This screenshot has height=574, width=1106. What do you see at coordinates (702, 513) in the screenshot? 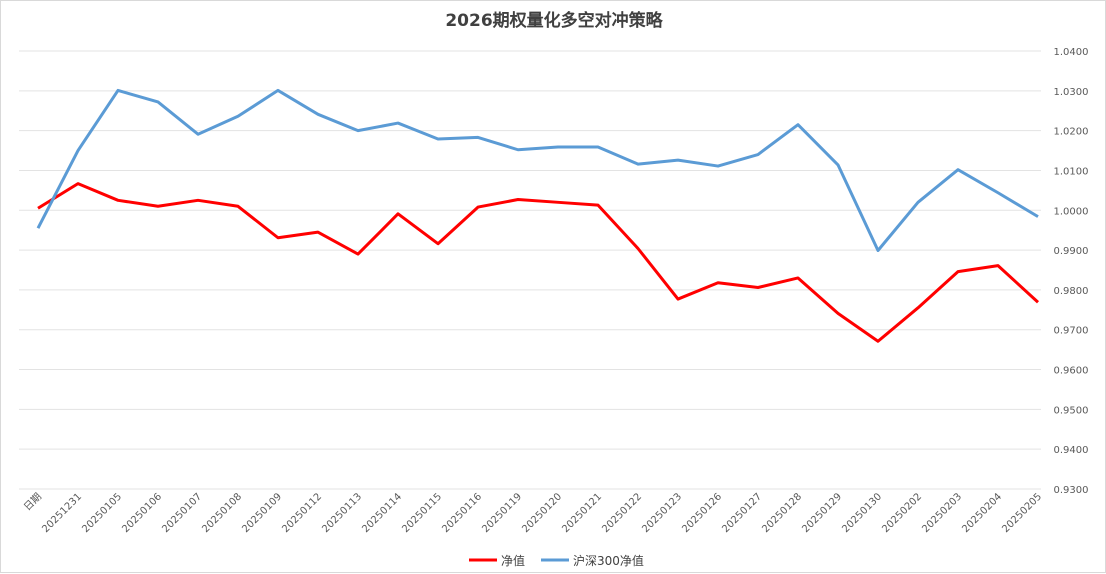
I see `x-tick-label: 20250126` at bounding box center [702, 513].